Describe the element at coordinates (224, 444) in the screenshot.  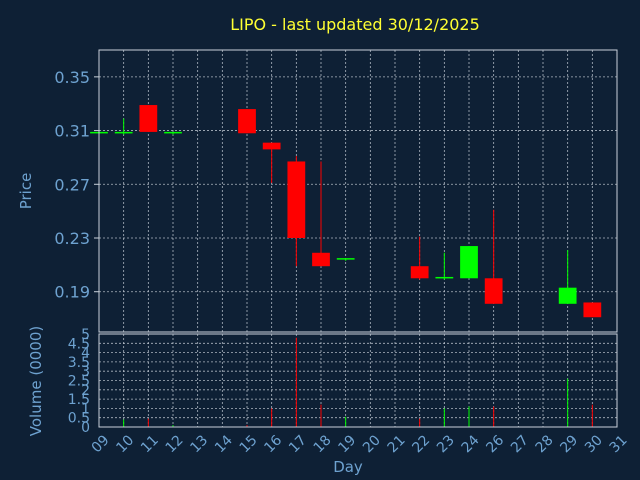
I see `x-tick-label: 14` at that location.